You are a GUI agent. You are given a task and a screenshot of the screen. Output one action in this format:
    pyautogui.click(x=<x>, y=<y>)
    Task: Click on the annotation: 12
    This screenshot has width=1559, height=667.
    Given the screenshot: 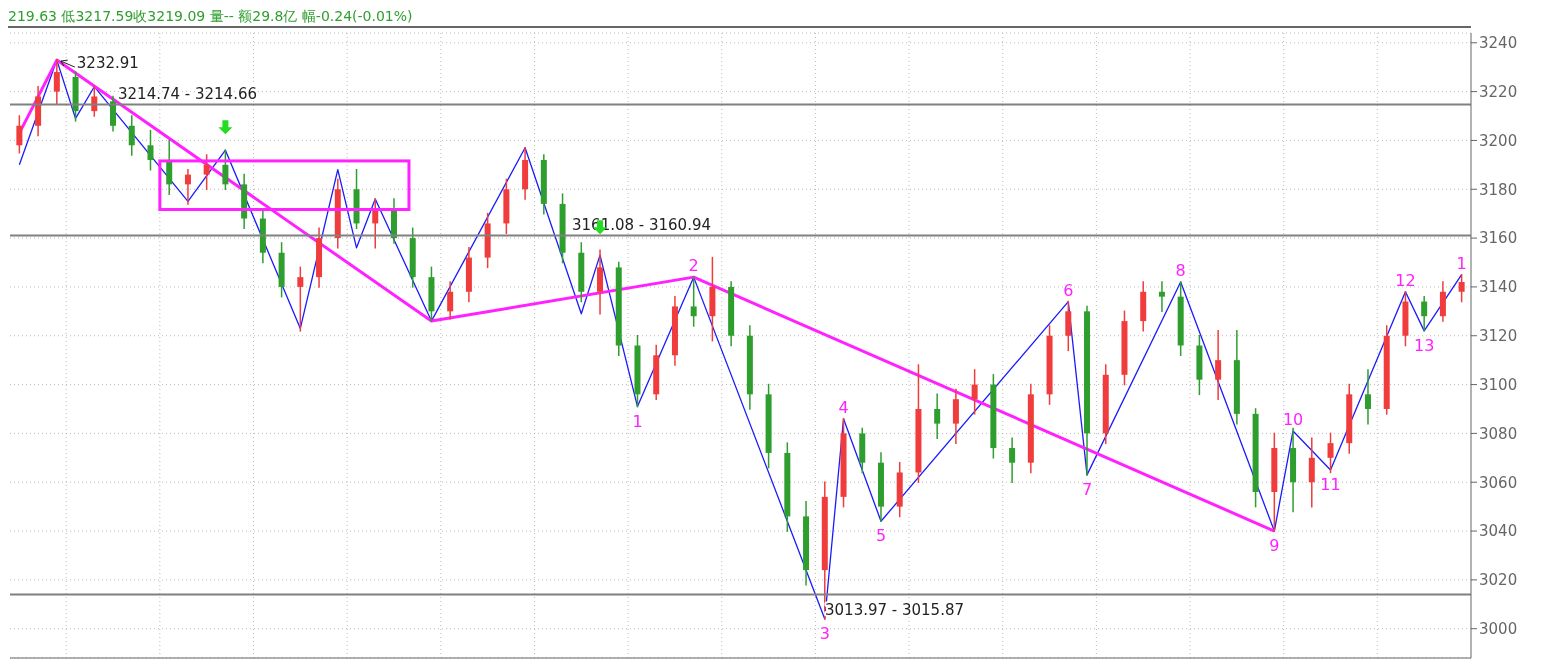 What is the action you would take?
    pyautogui.click(x=1405, y=280)
    